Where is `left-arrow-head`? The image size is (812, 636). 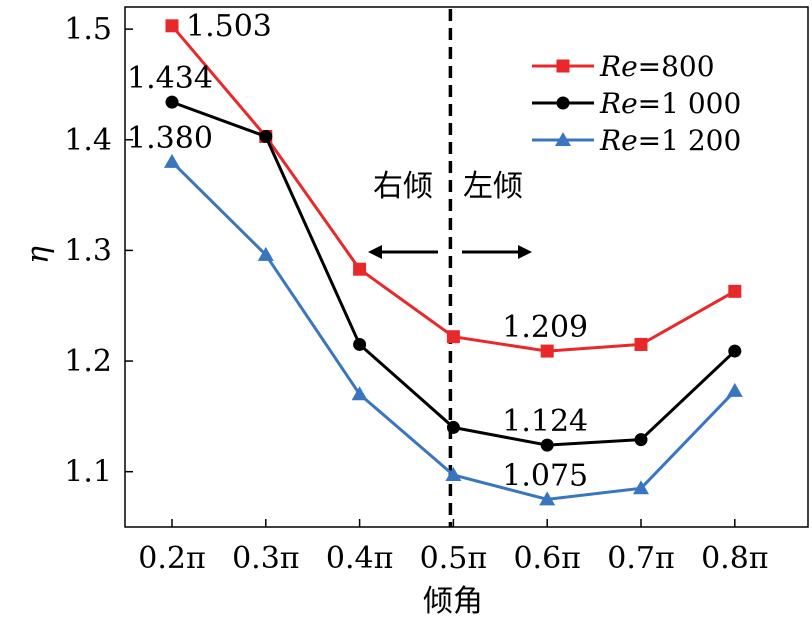 left-arrow-head is located at coordinates (375, 252).